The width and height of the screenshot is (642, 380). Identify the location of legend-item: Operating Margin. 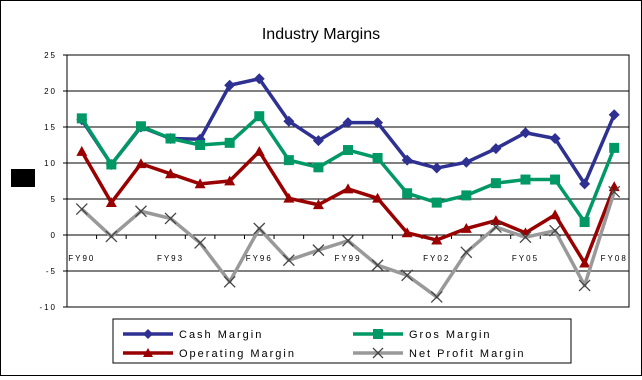
(209, 354).